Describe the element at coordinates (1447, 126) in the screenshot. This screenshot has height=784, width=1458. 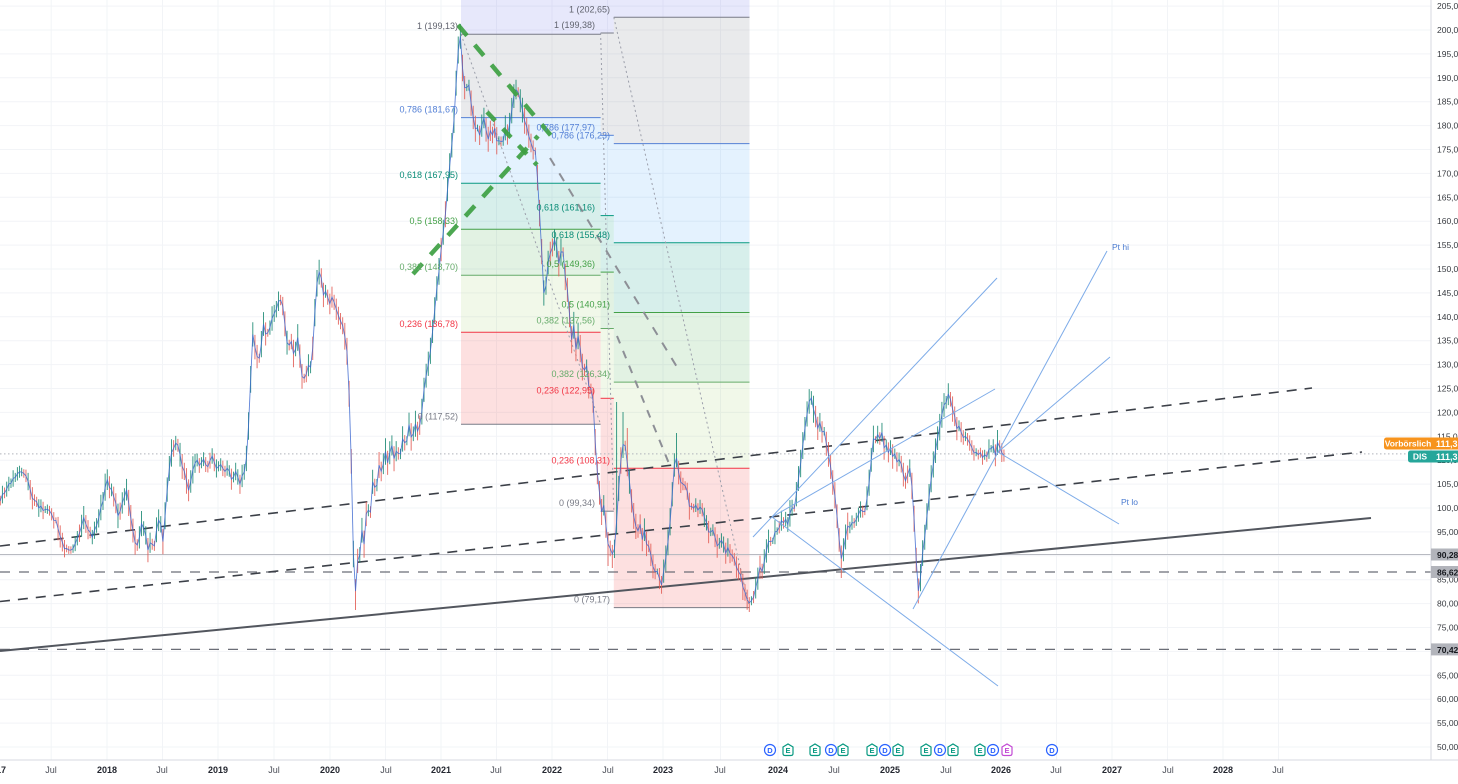
I see `svg-text: 180,00` at that location.